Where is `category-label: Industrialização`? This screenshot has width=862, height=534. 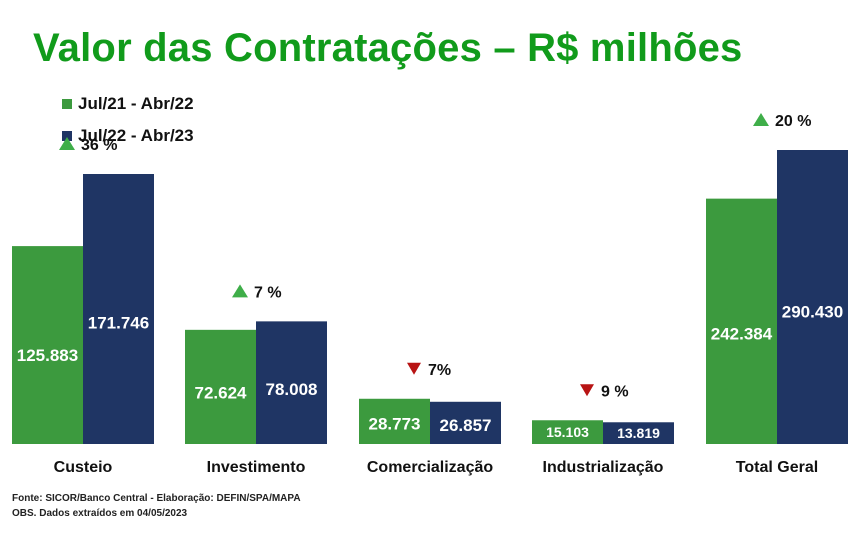 category-label: Industrialização is located at coordinates (603, 467).